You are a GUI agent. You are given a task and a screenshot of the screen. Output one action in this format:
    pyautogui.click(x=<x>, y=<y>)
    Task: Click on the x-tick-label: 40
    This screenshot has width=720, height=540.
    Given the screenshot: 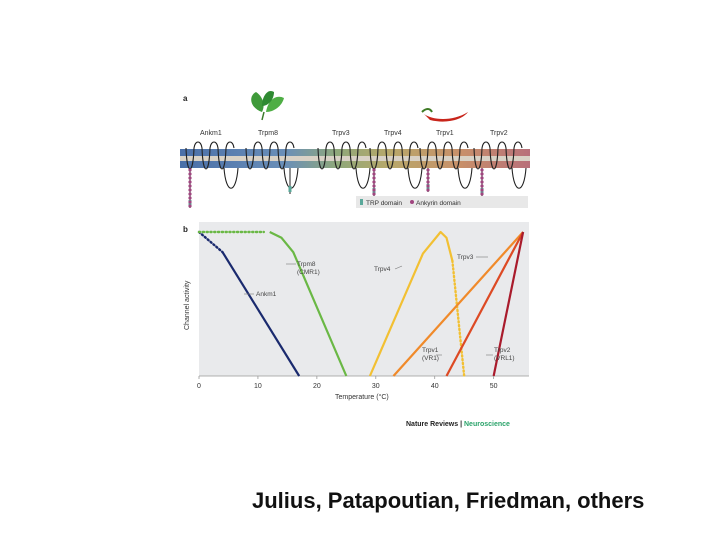 What is the action you would take?
    pyautogui.click(x=435, y=386)
    